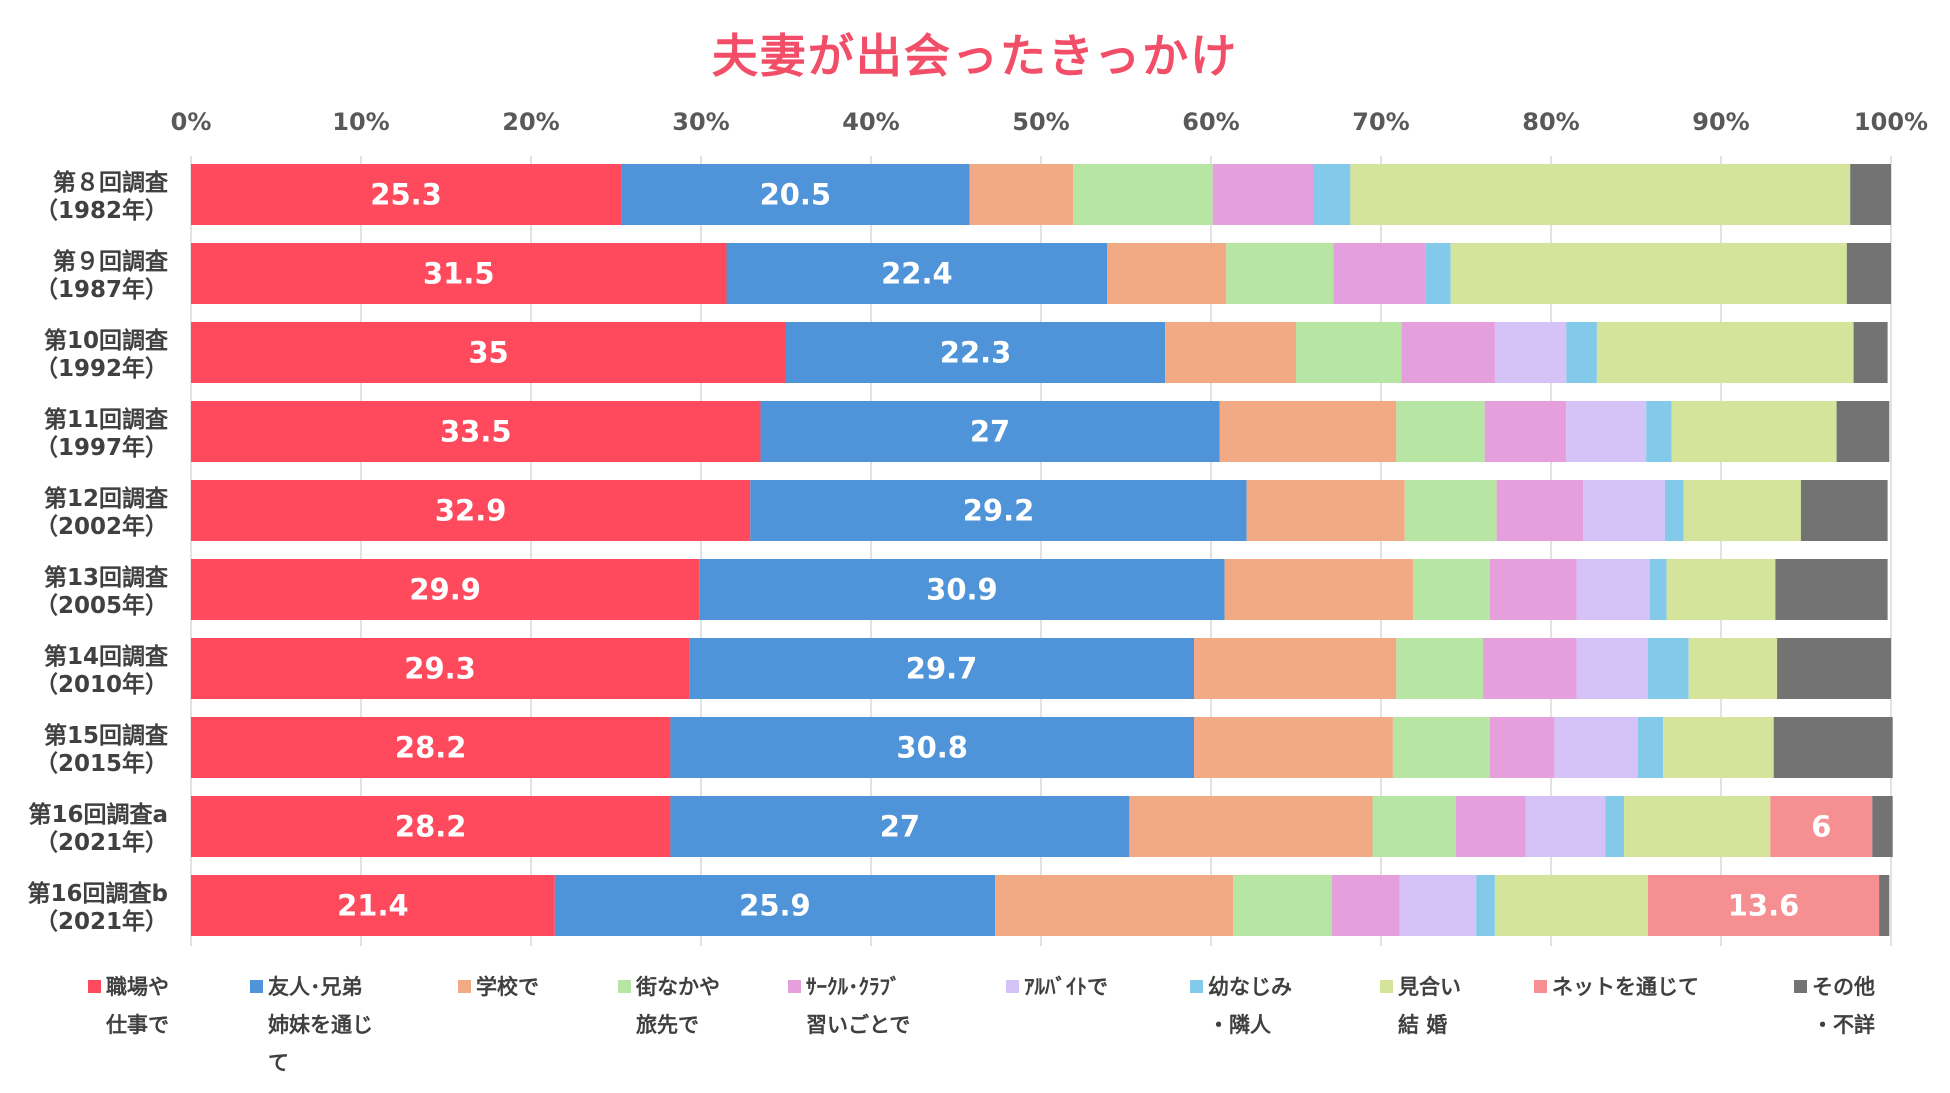 The image size is (1950, 1093). I want to click on x-tick-label: 30%, so click(700, 122).